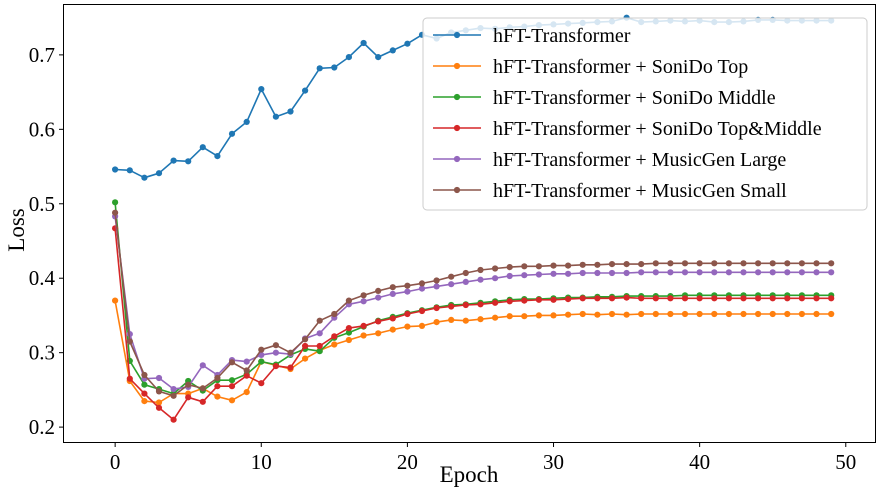 The image size is (882, 492). I want to click on legend-item: hFT-Transformer + MusicGen Large, so click(609, 160).